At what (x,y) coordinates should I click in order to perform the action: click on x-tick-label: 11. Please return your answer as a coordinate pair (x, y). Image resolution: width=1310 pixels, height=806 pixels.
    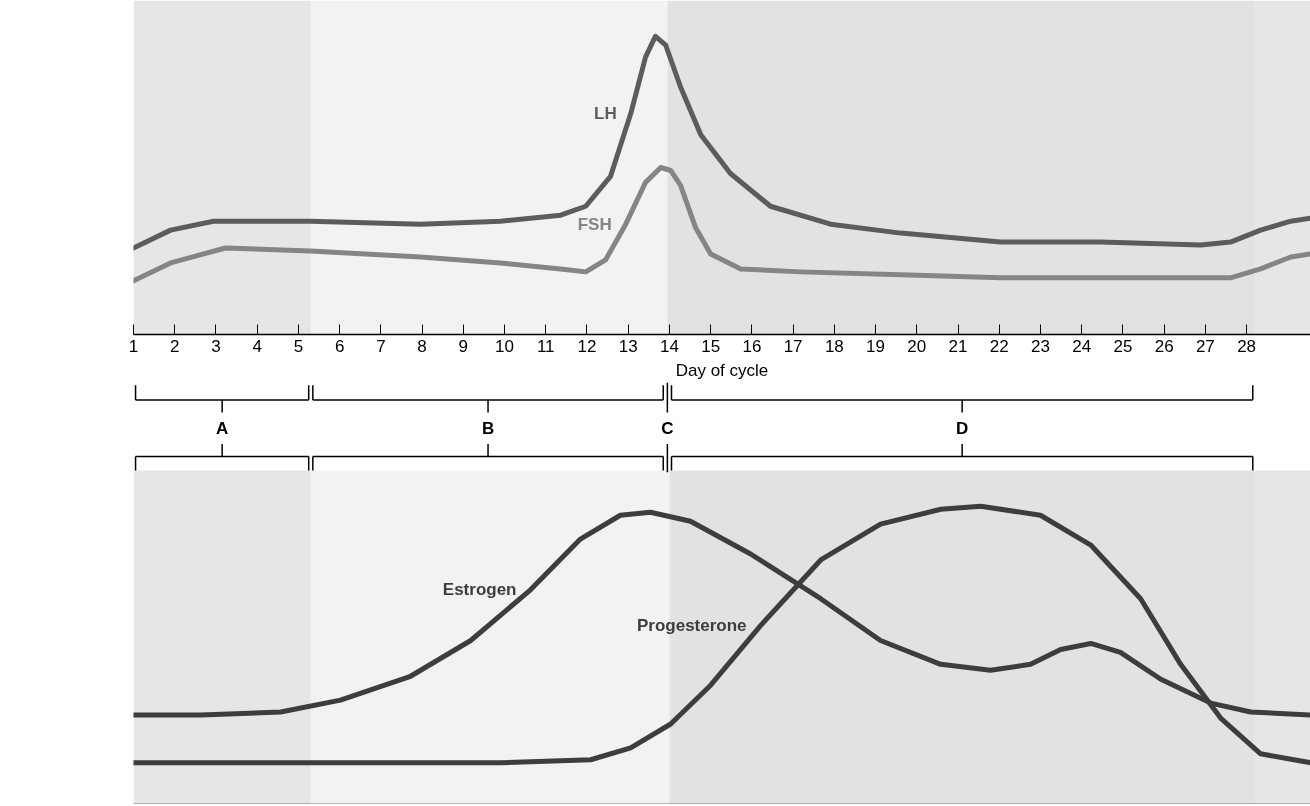
    Looking at the image, I should click on (545, 346).